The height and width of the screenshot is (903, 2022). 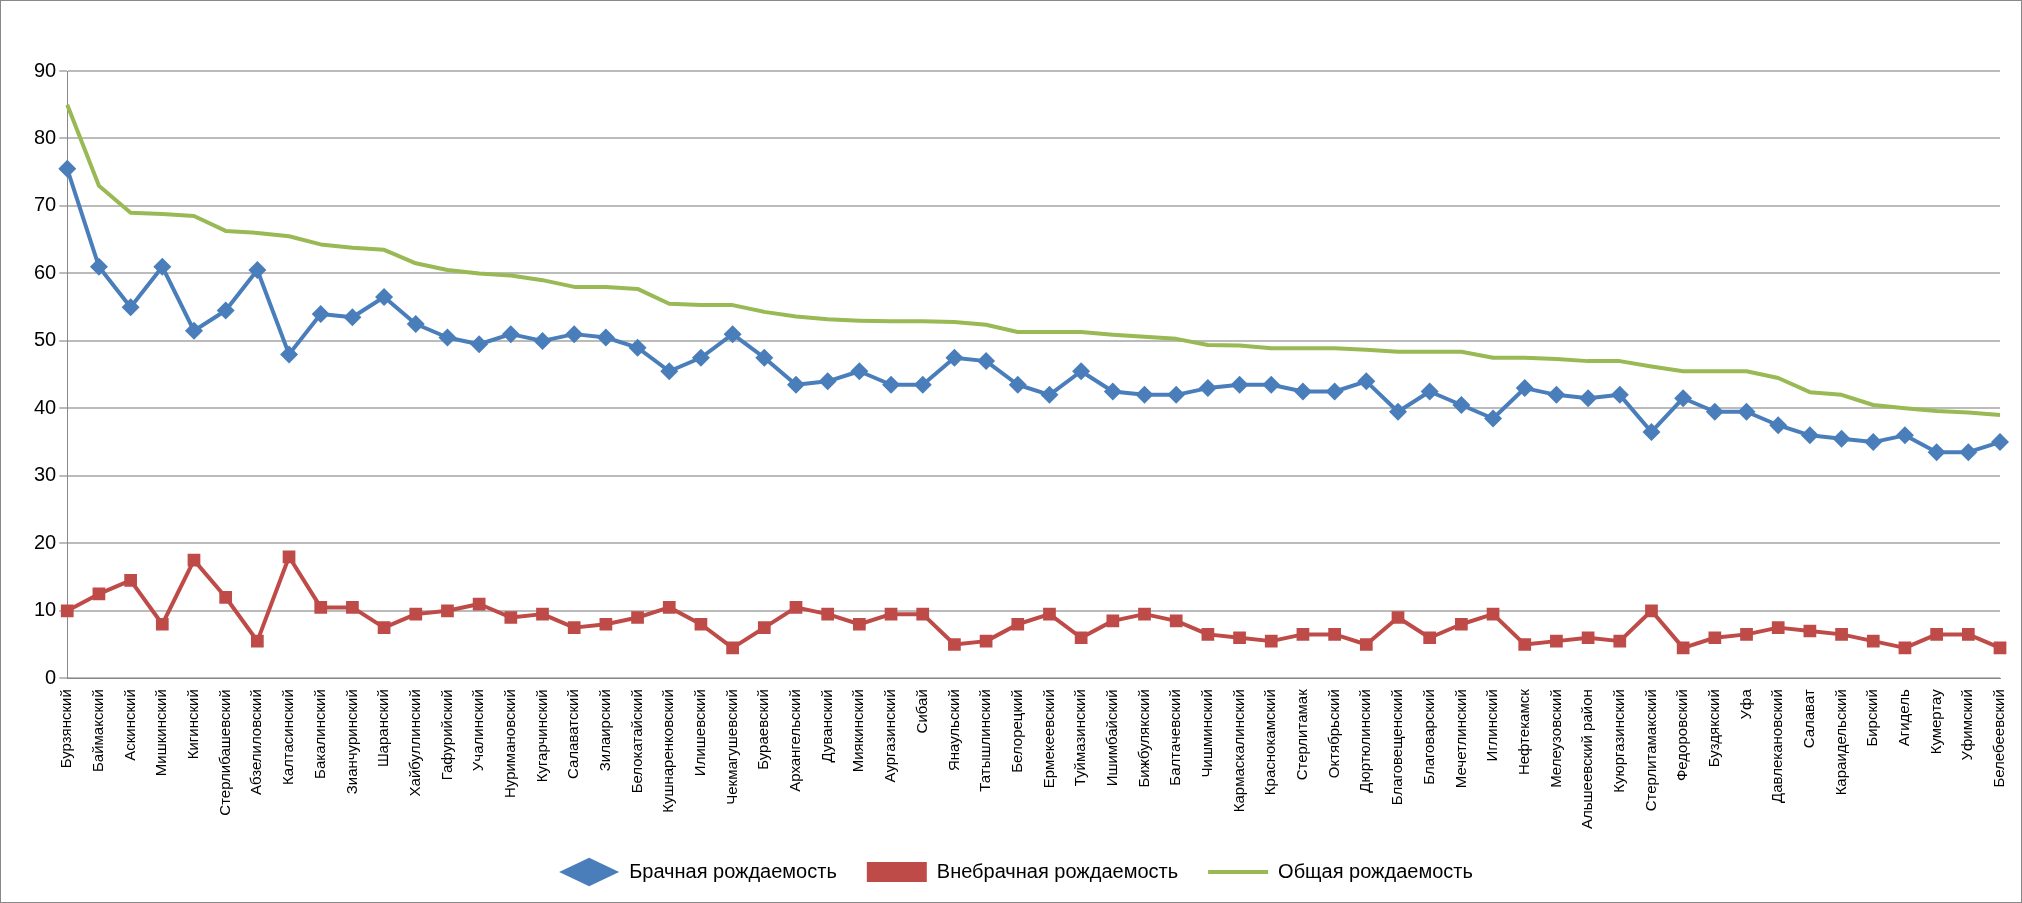 What do you see at coordinates (1935, 721) in the screenshot?
I see `x-tick-label: Кумертау` at bounding box center [1935, 721].